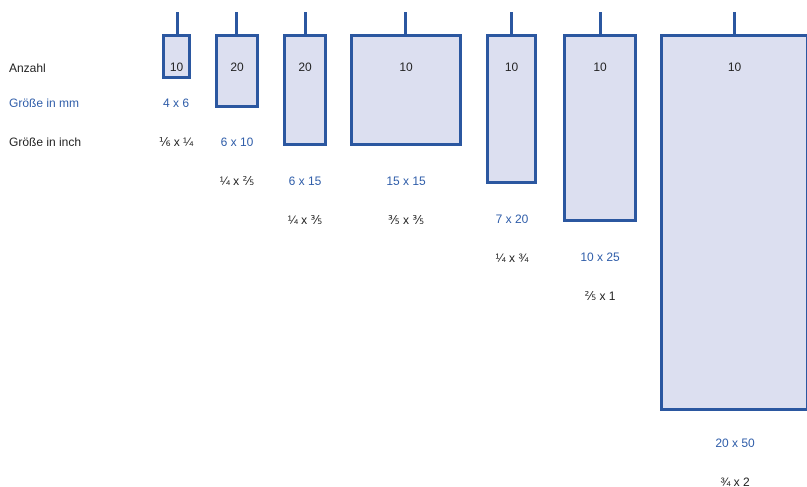 The width and height of the screenshot is (807, 487). What do you see at coordinates (305, 23) in the screenshot?
I see `card-3-stem` at bounding box center [305, 23].